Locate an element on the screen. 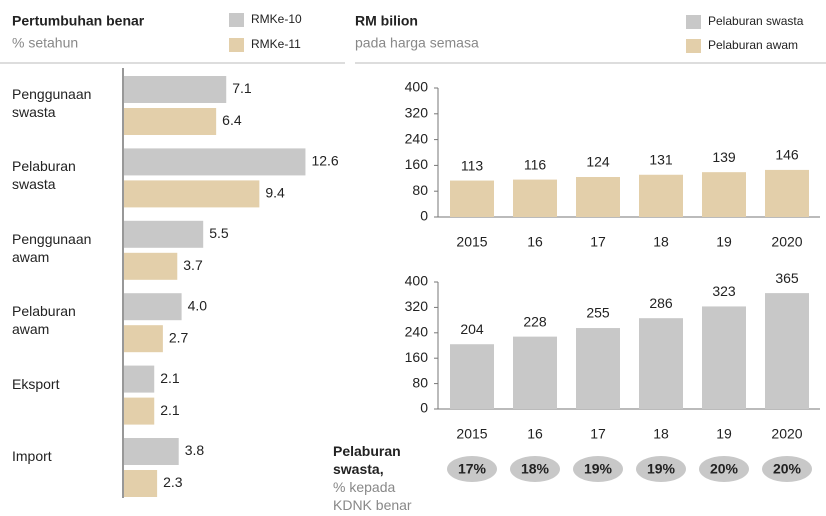 The image size is (826, 516). category-label: Penggunaan awam is located at coordinates (52, 247).